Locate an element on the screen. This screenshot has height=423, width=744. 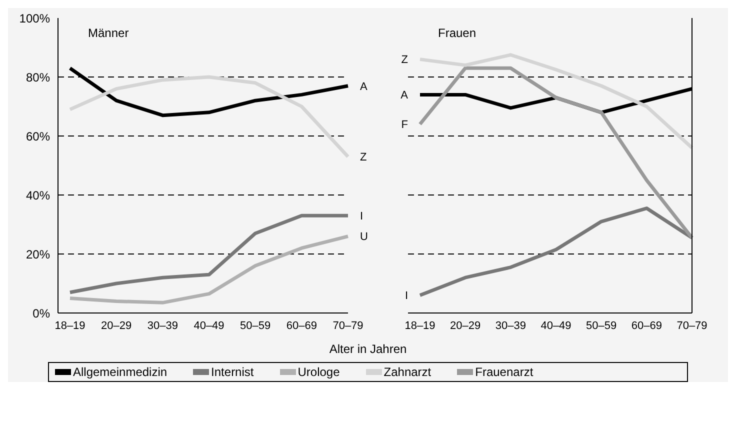
annotation: F is located at coordinates (404, 125).